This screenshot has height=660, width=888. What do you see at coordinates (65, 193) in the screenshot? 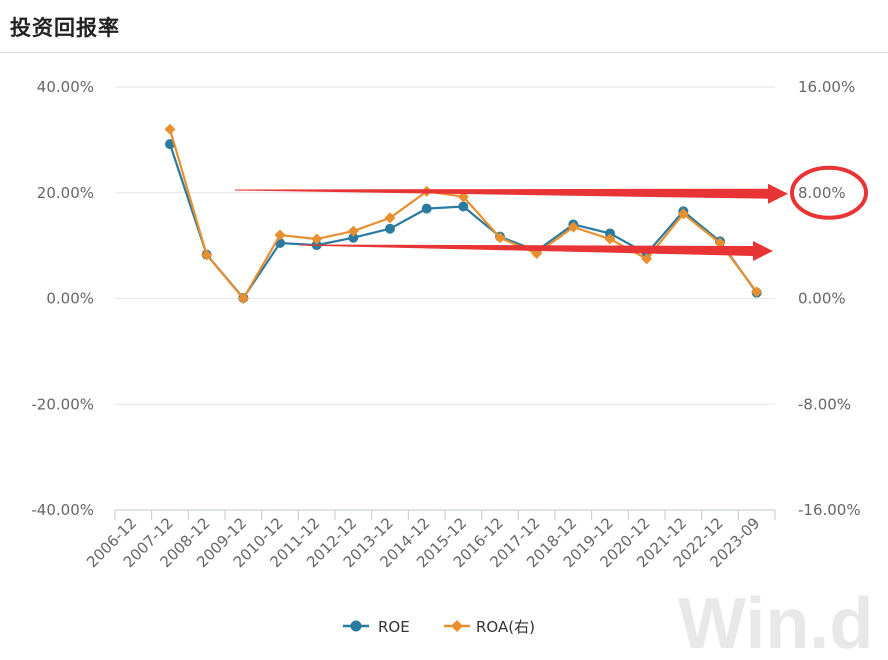
I see `left-y-tick-label: 20.00%` at bounding box center [65, 193].